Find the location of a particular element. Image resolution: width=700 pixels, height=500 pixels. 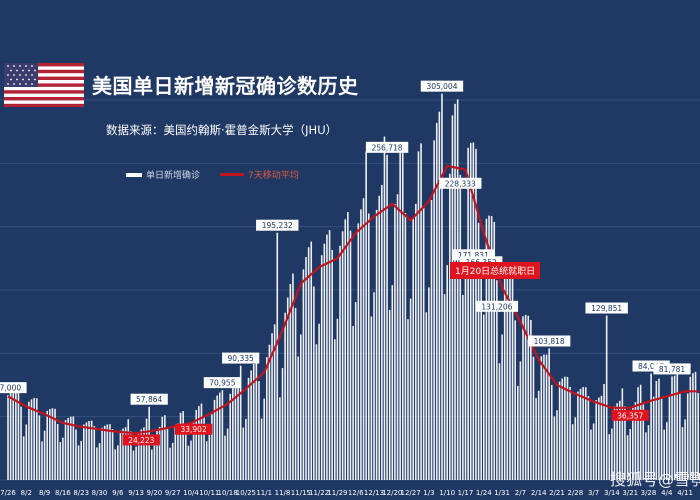

annotation-label: 195,232 is located at coordinates (277, 225).